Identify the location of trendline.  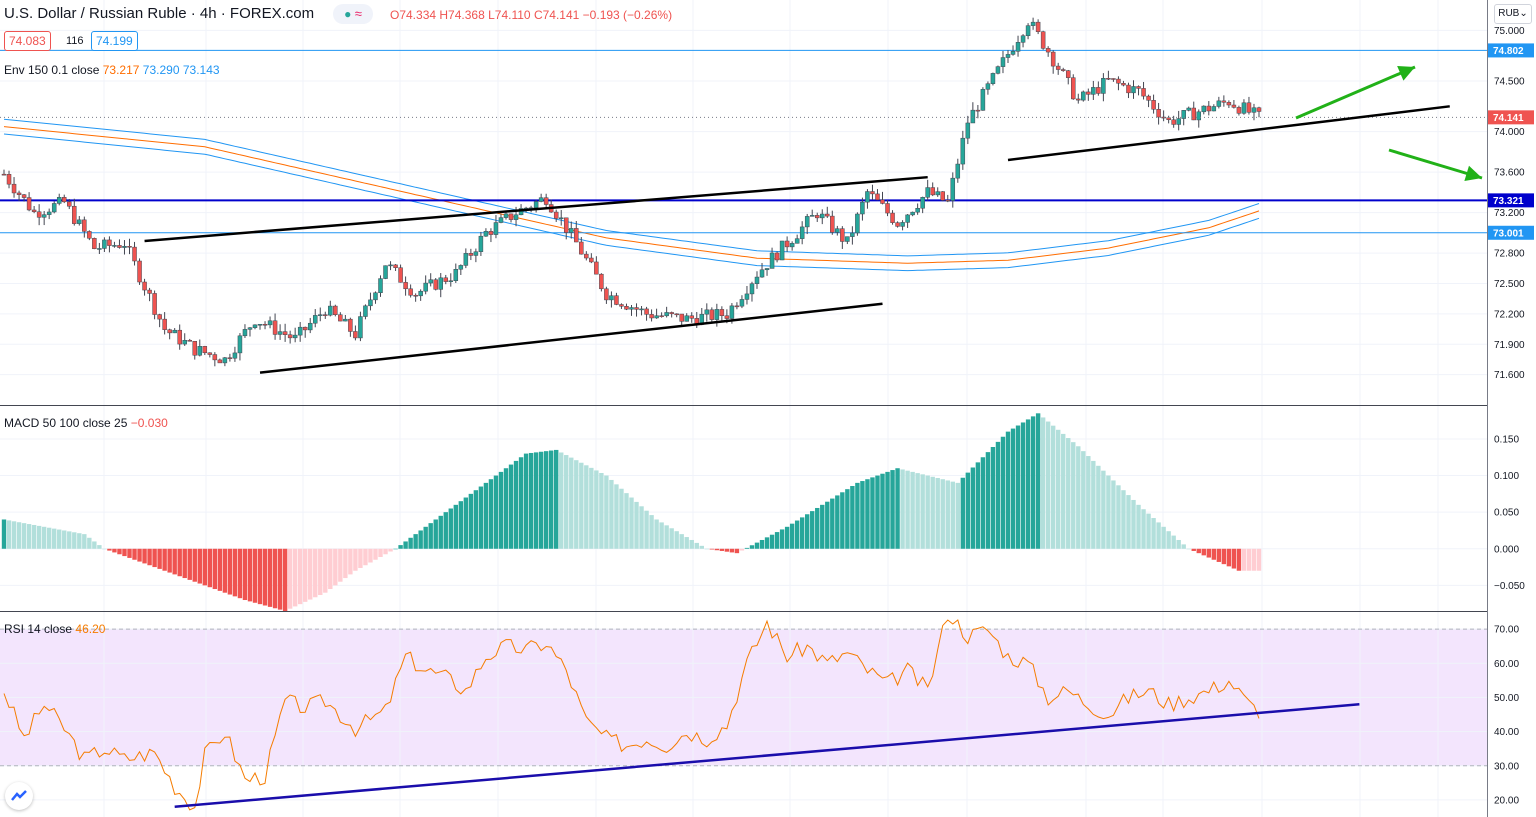
(536, 209).